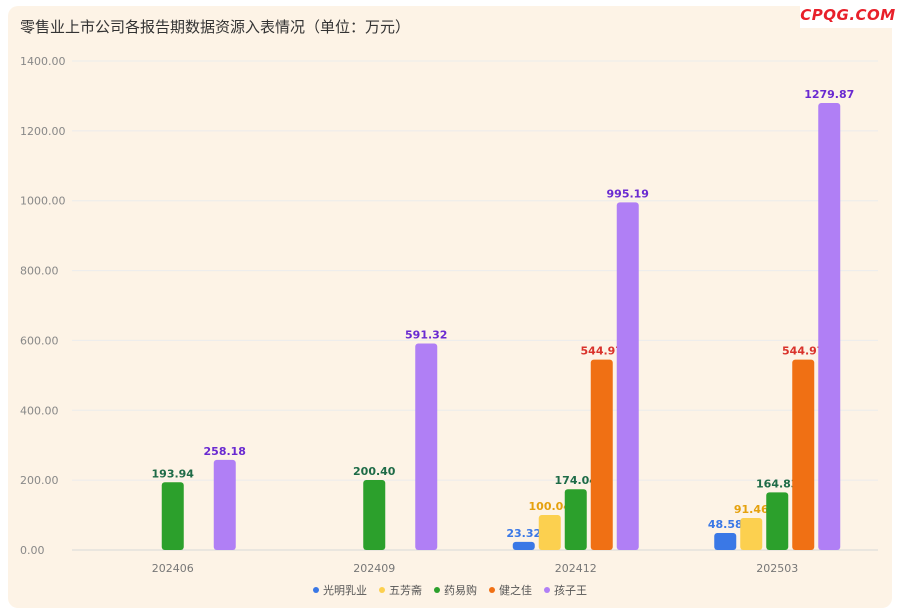 The image size is (900, 614). Describe the element at coordinates (39, 271) in the screenshot. I see `y-tick-label: 800.00` at that location.